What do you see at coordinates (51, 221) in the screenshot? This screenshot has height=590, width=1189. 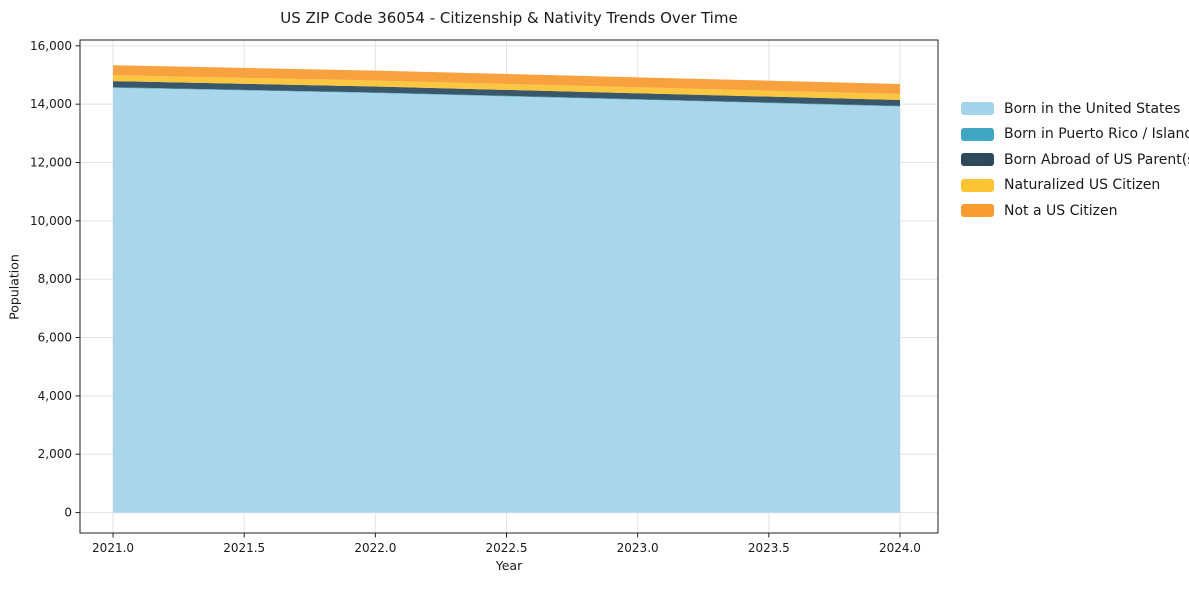 I see `y-tick-label: 10,000` at bounding box center [51, 221].